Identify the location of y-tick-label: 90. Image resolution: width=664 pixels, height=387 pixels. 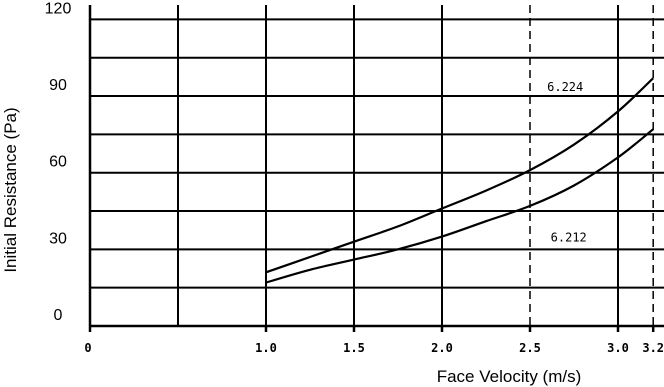
(58, 85).